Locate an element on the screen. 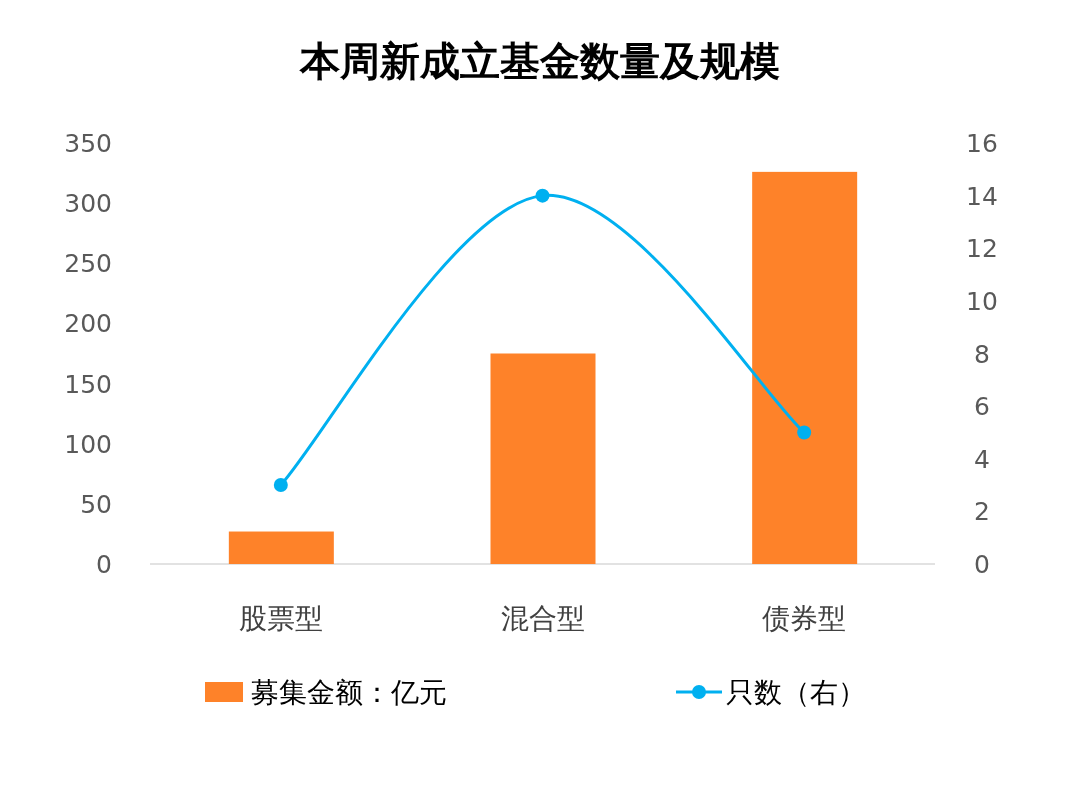 The image size is (1080, 792). y2-tick-label: 10 is located at coordinates (982, 301).